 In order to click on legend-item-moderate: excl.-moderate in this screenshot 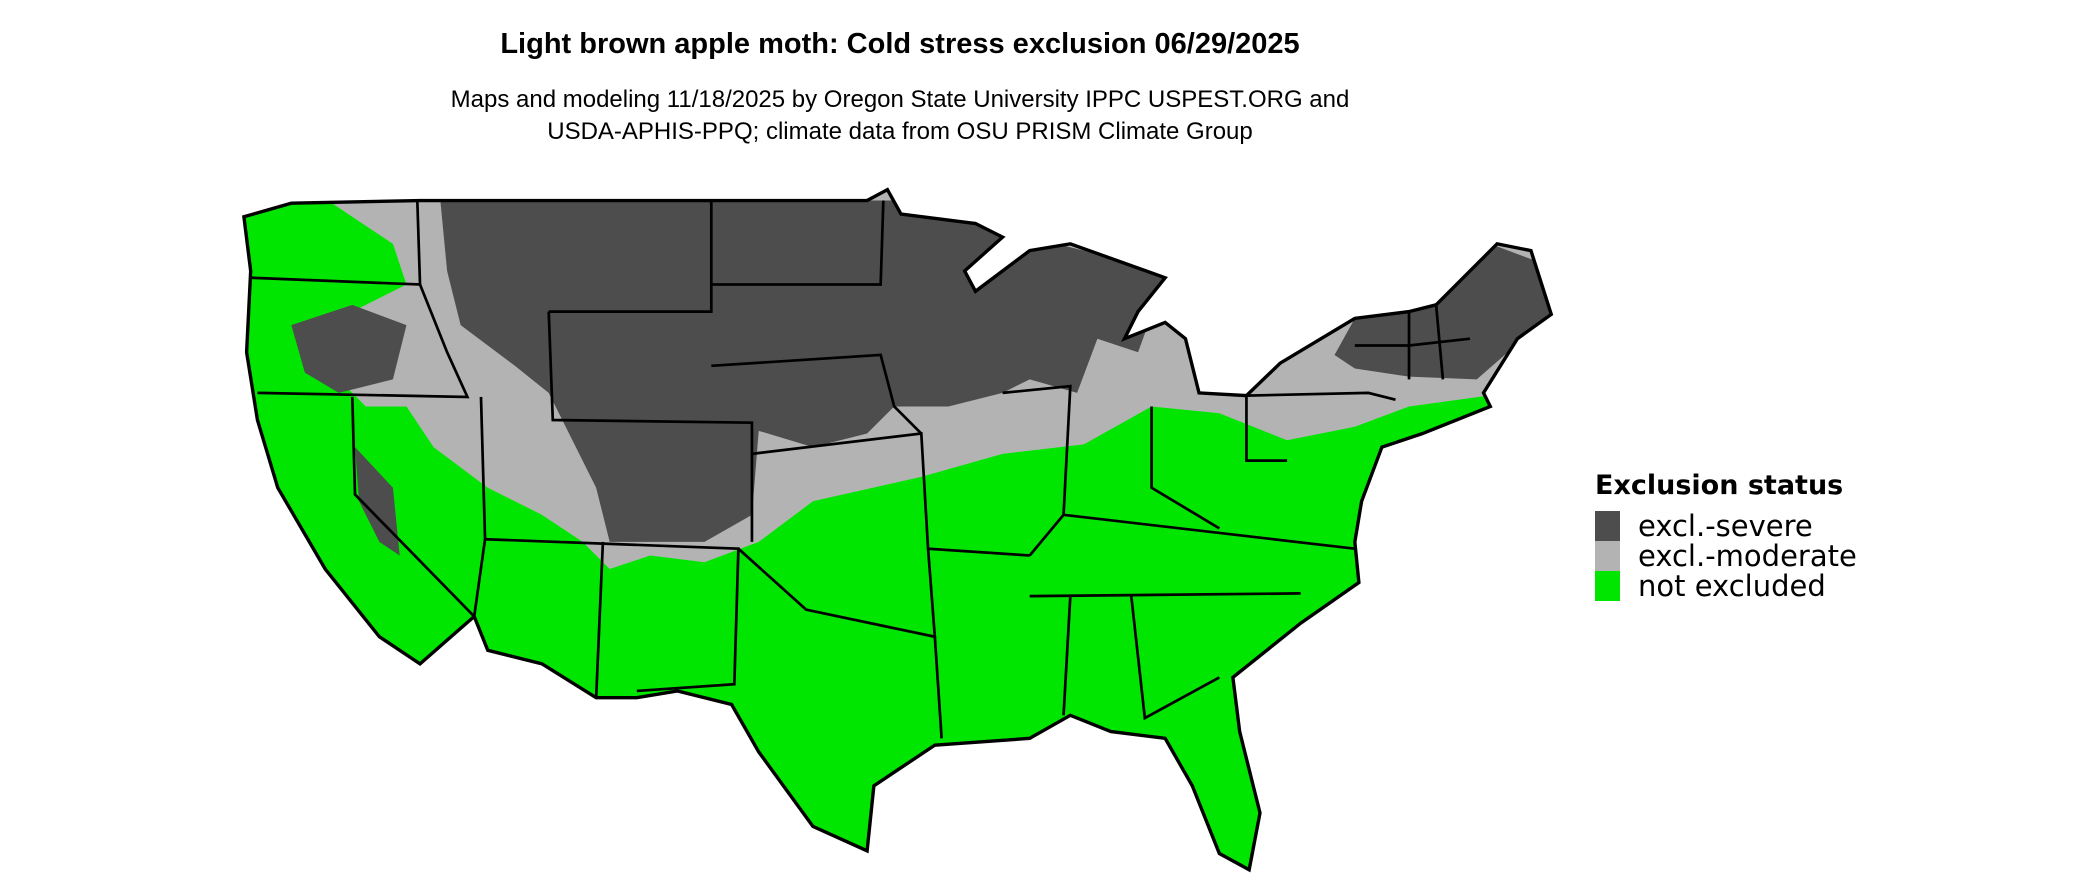, I will do `click(1726, 556)`.